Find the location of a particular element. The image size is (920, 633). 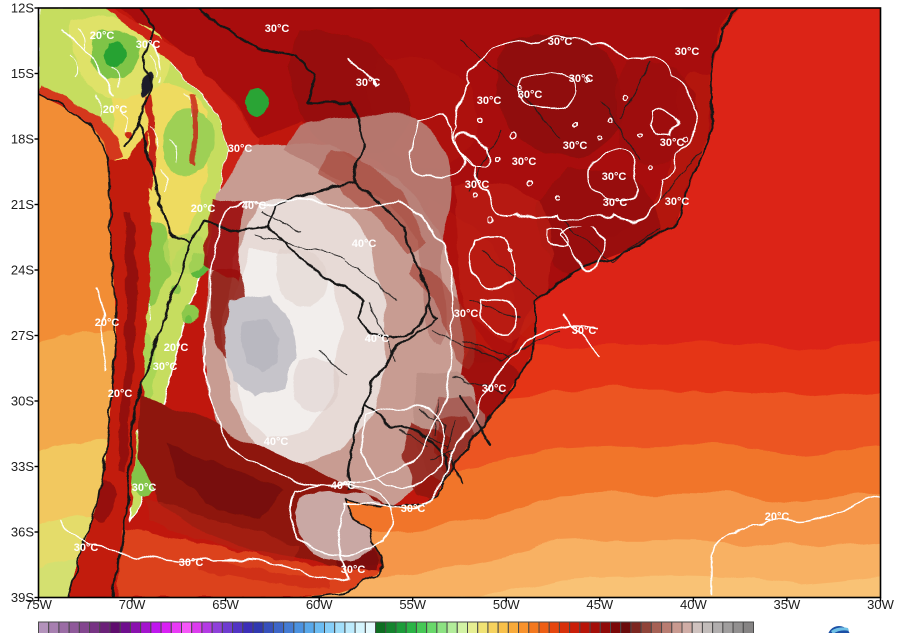

svg-text: 55W is located at coordinates (412, 604).